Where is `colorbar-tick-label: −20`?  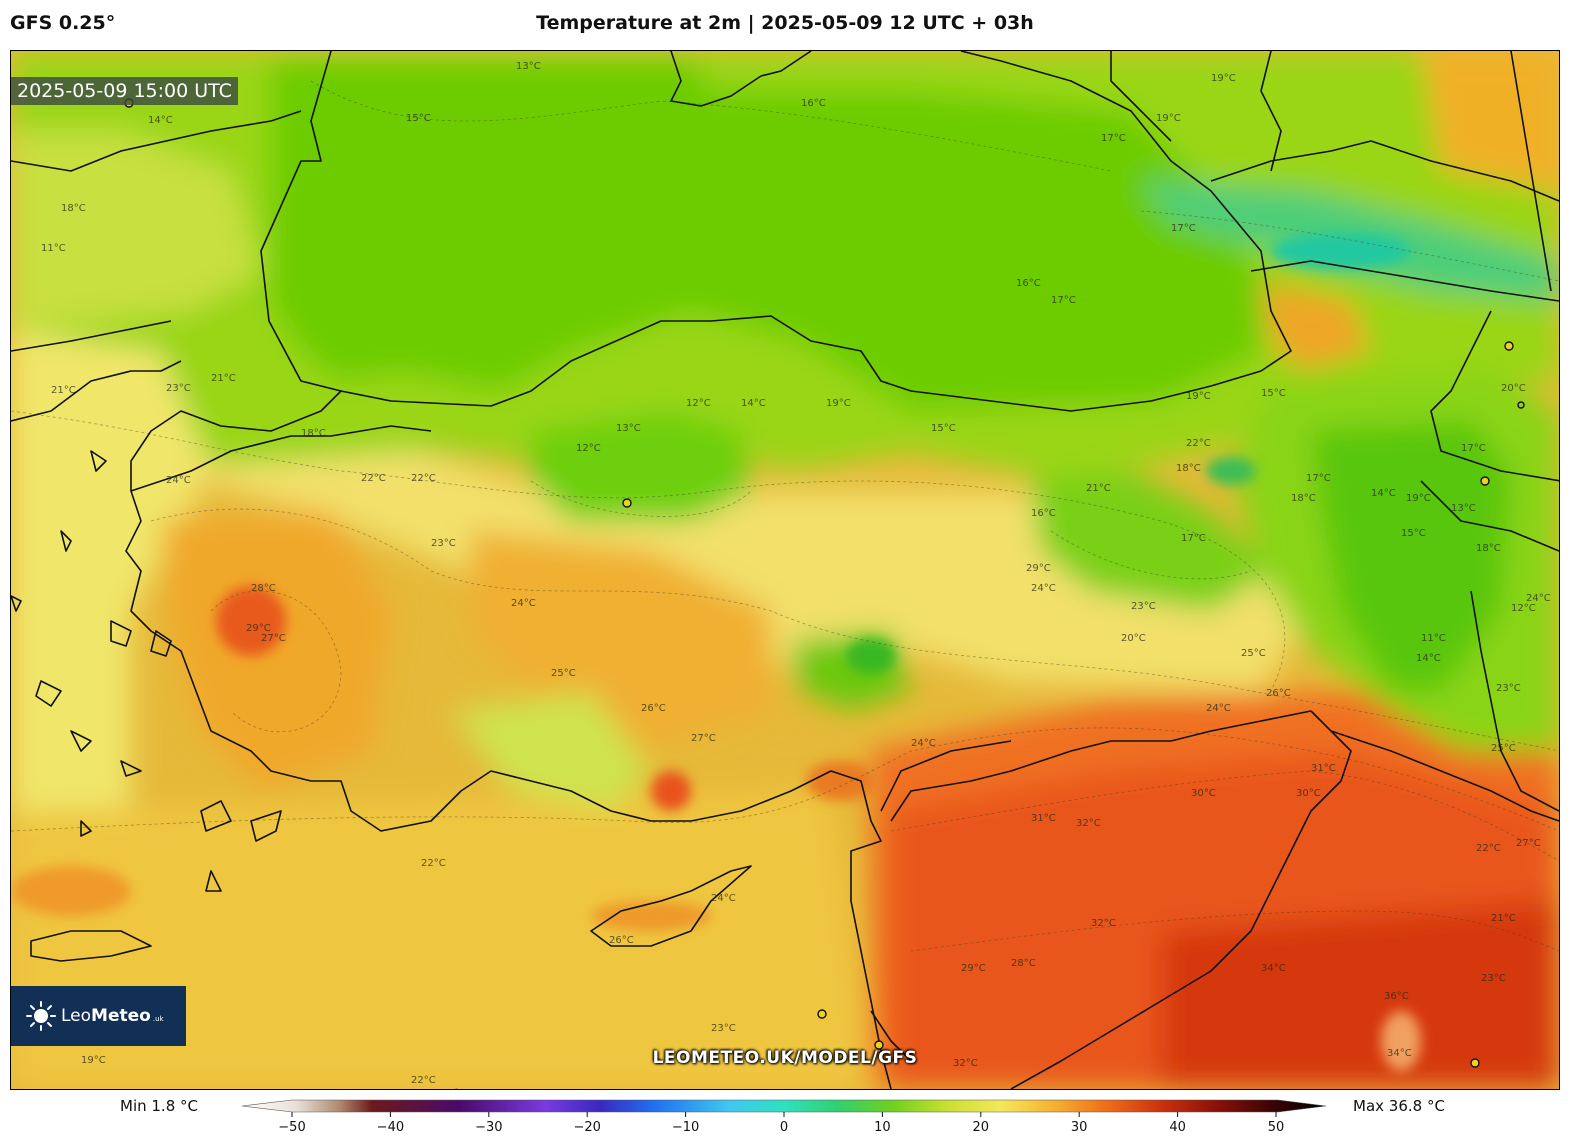 colorbar-tick-label: −20 is located at coordinates (587, 1127).